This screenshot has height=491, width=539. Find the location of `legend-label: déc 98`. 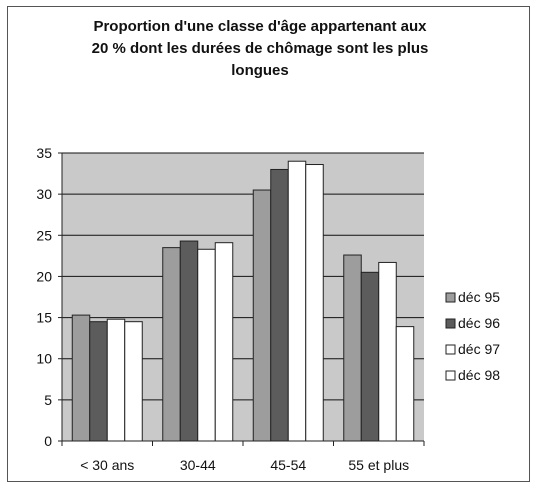

legend-label: déc 98 is located at coordinates (479, 375).